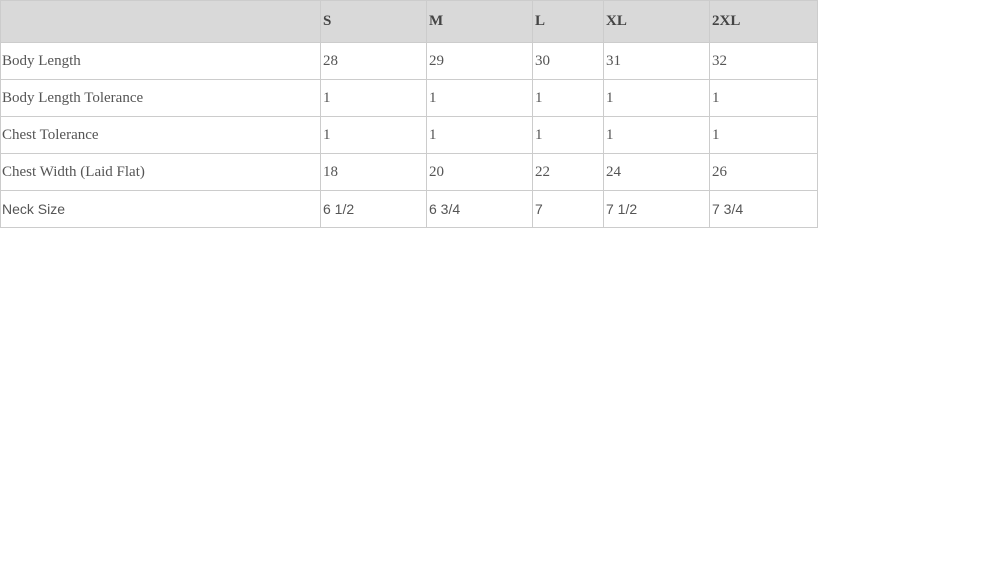 The image size is (995, 564). I want to click on row-label: Body Length Tolerance, so click(160, 98).